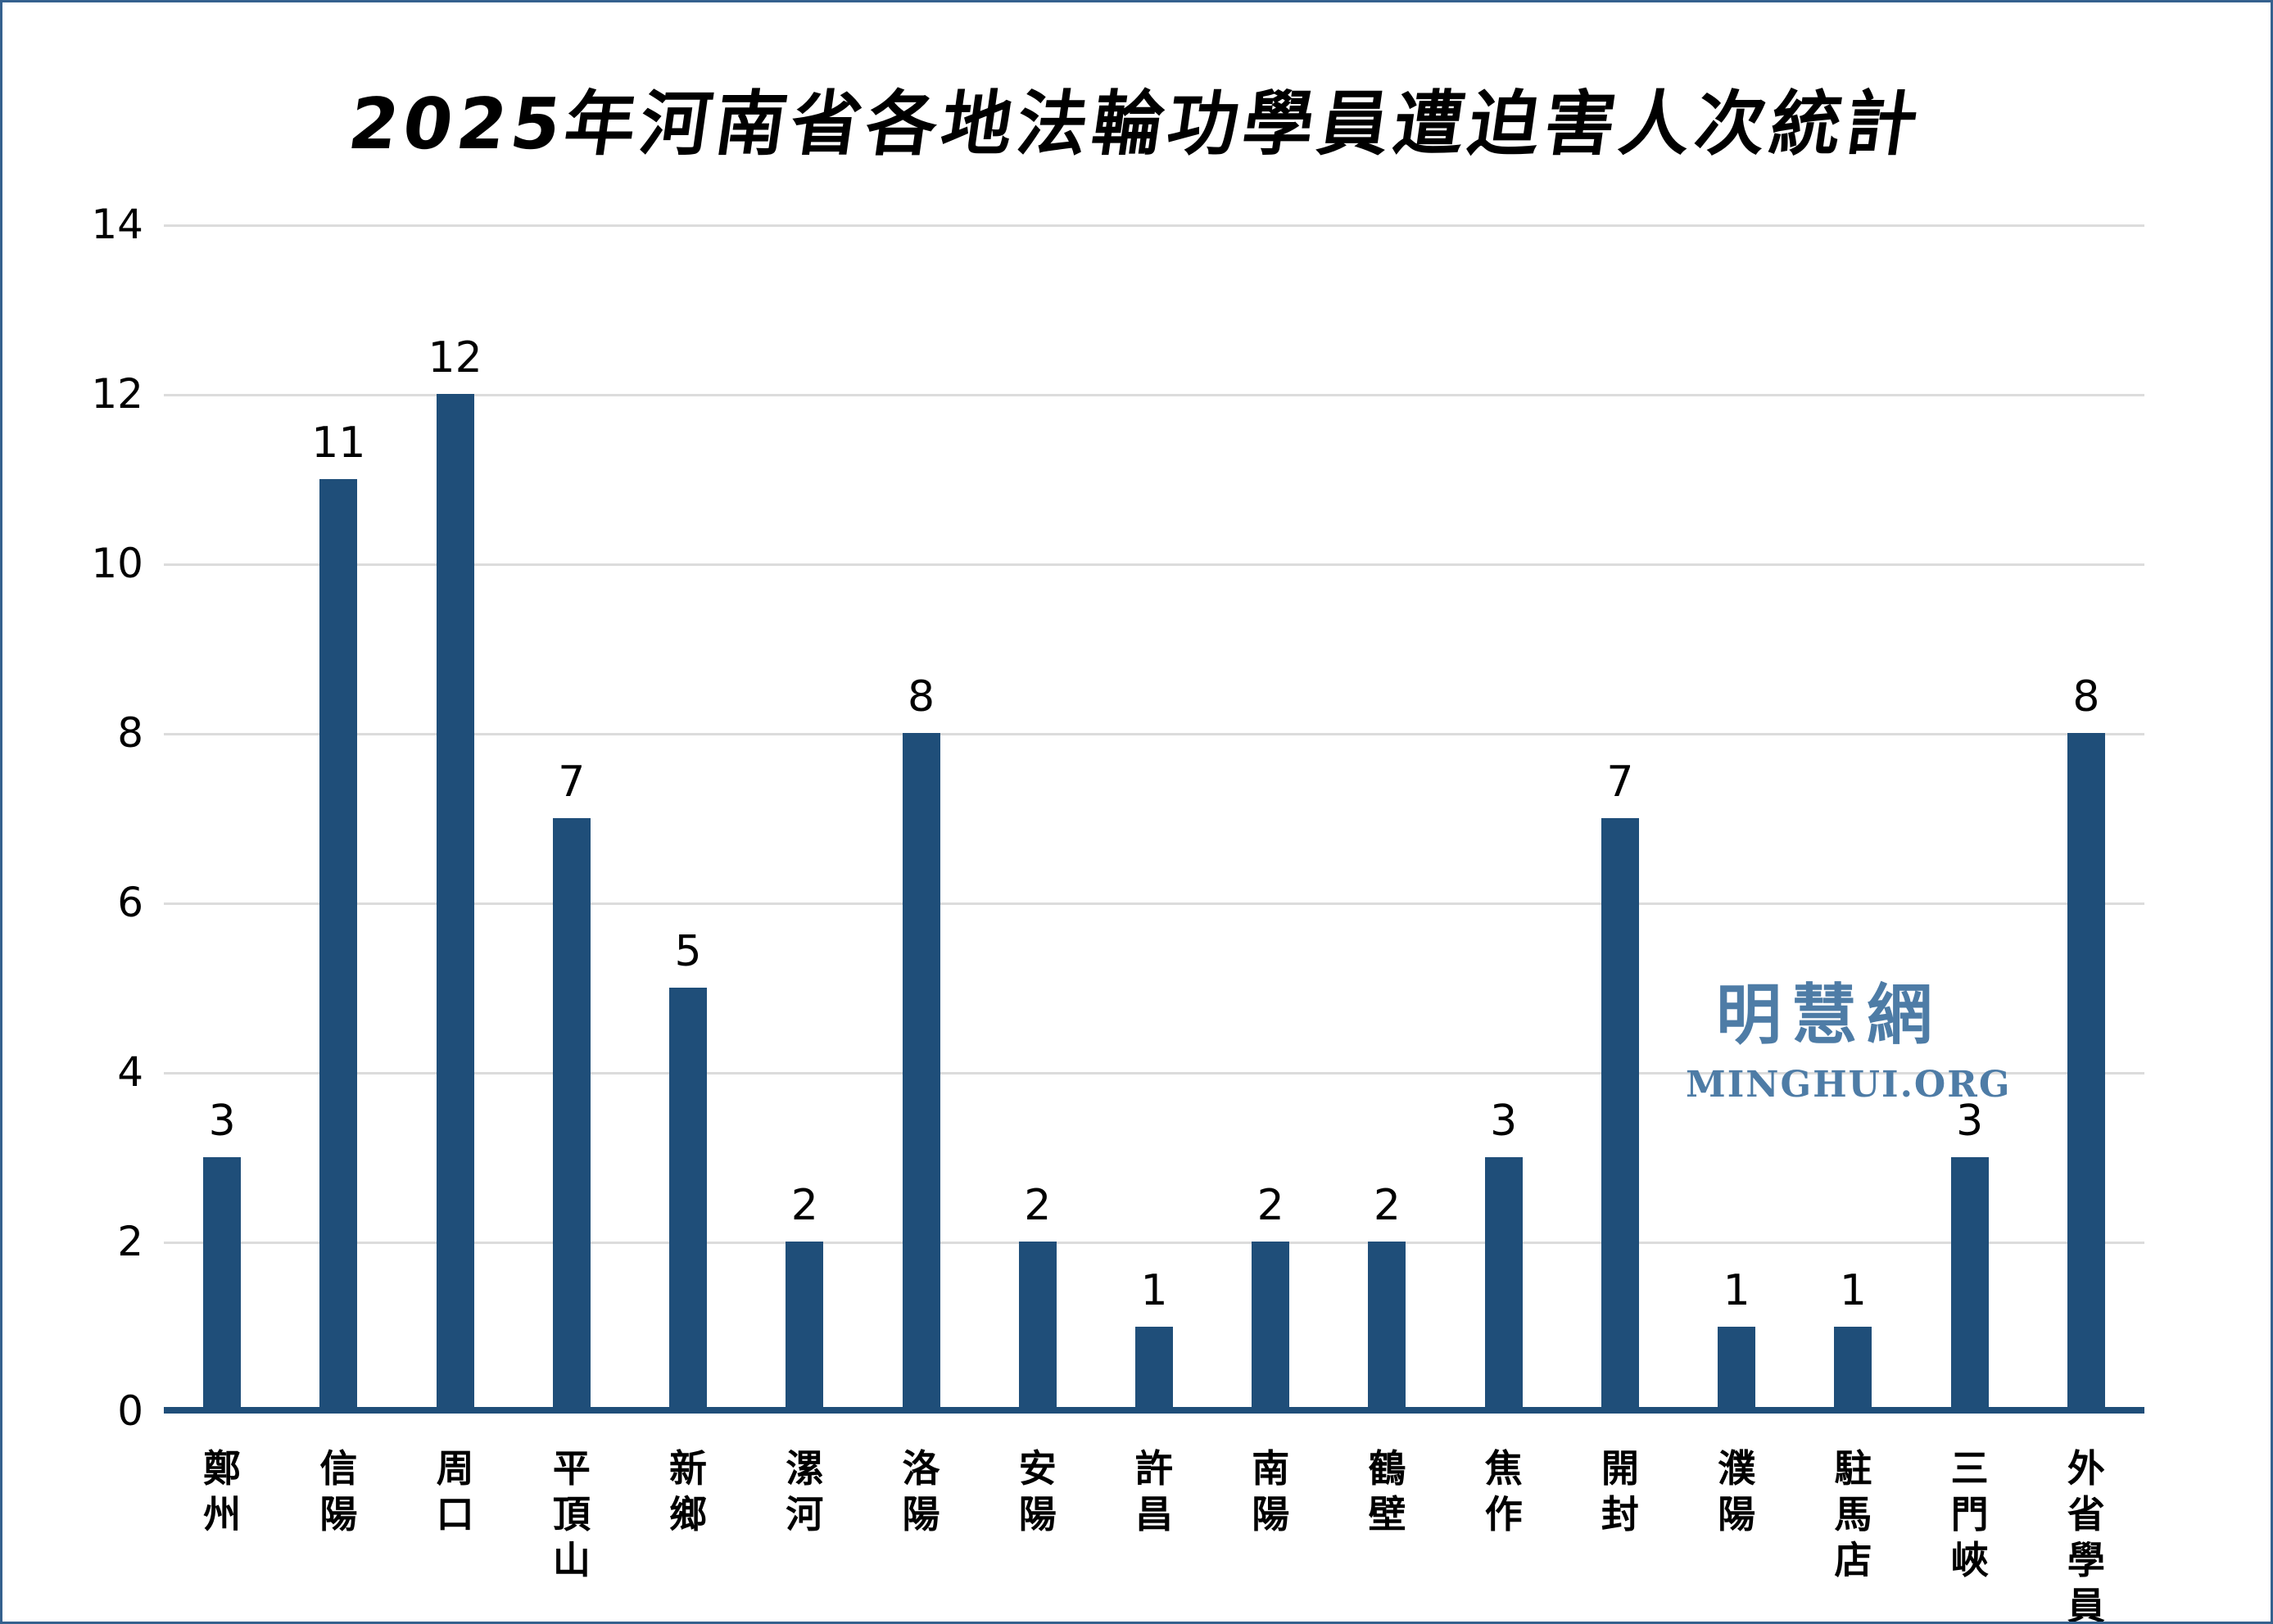  I want to click on bar-slot-許昌: 1, so click(1154, 817).